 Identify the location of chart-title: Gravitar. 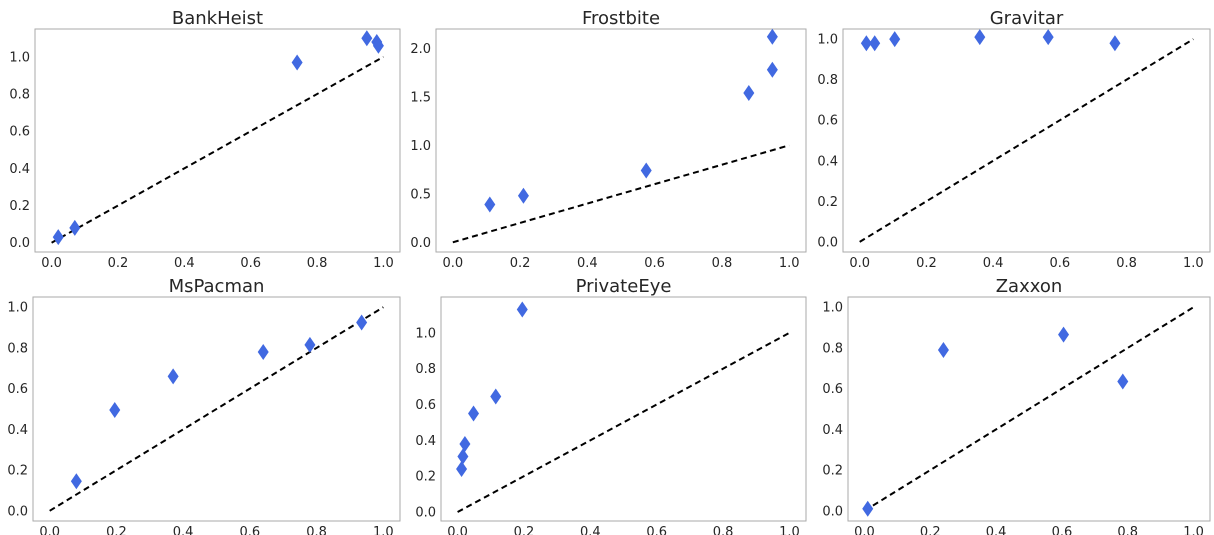
(1027, 18).